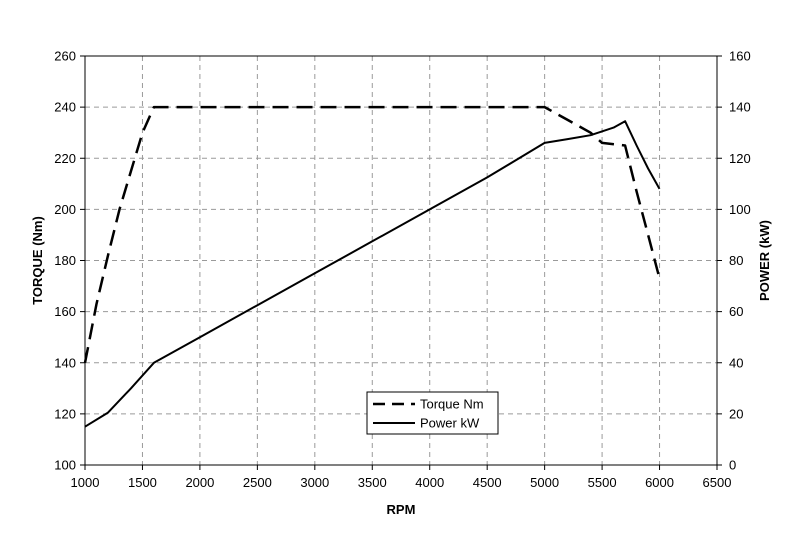 The height and width of the screenshot is (549, 800). I want to click on y2-tick-label: 100, so click(740, 209).